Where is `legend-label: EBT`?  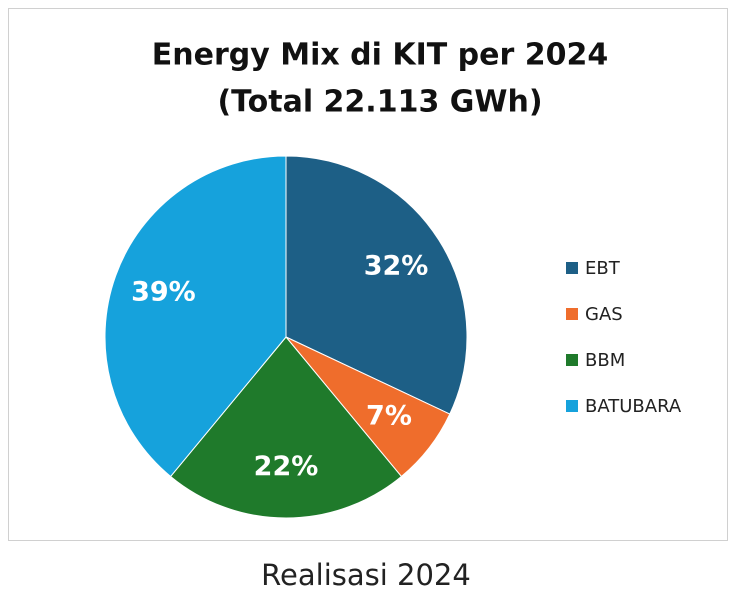 legend-label: EBT is located at coordinates (603, 268).